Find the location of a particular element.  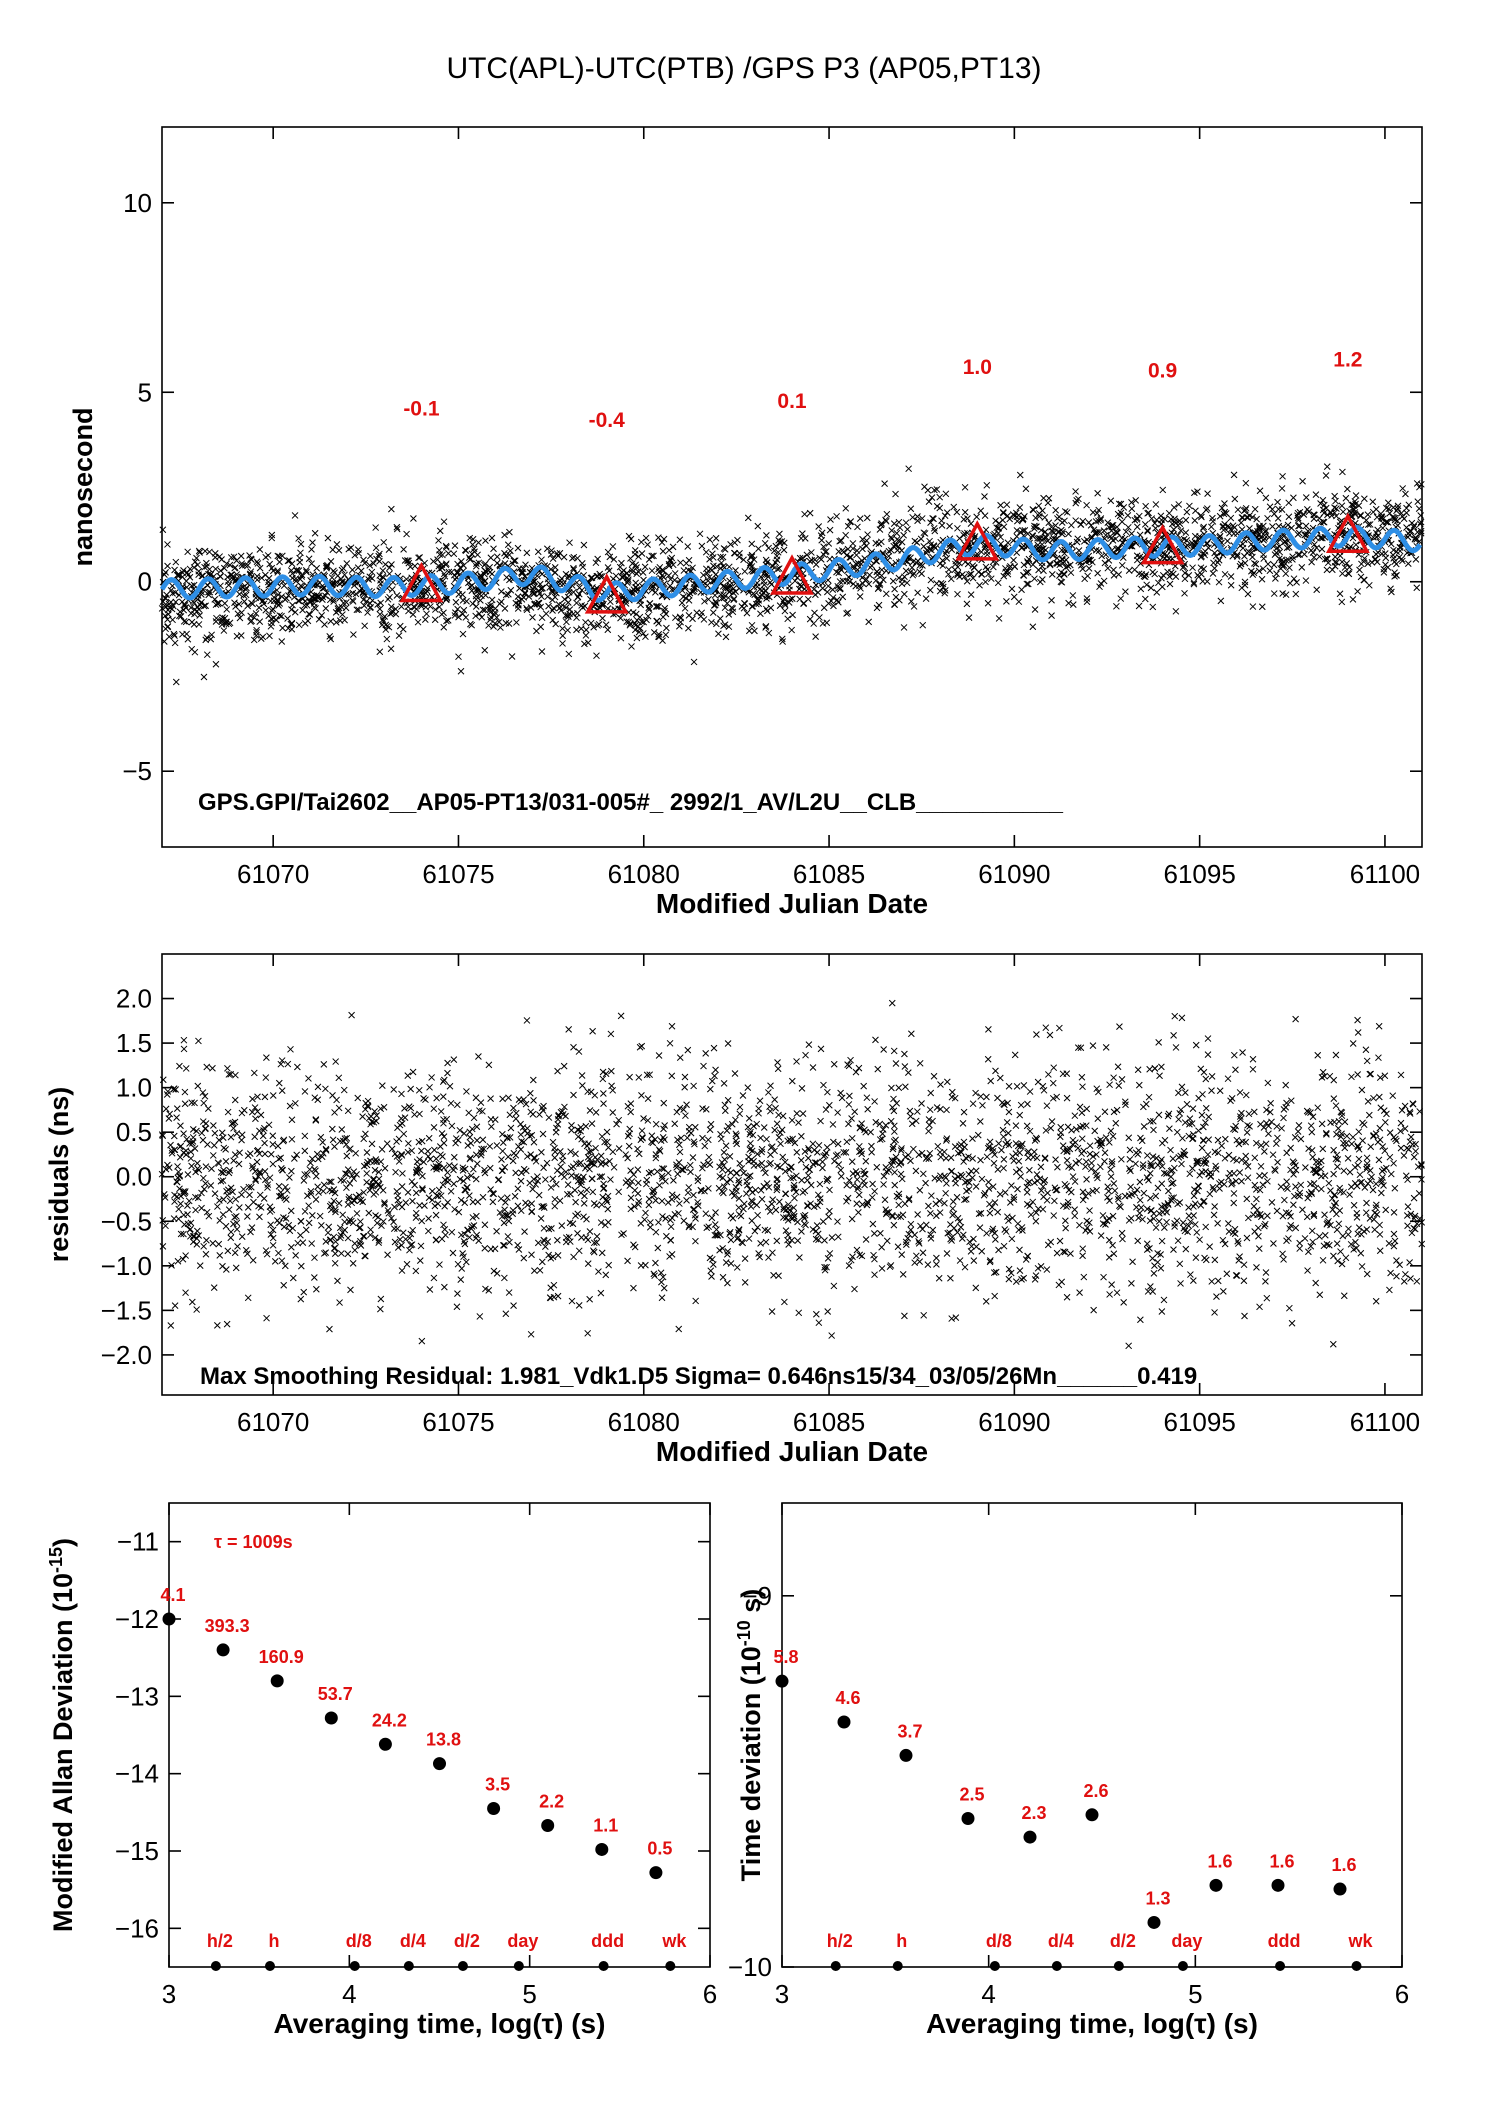

residuals-x-tick-label: 61080 is located at coordinates (644, 1422).